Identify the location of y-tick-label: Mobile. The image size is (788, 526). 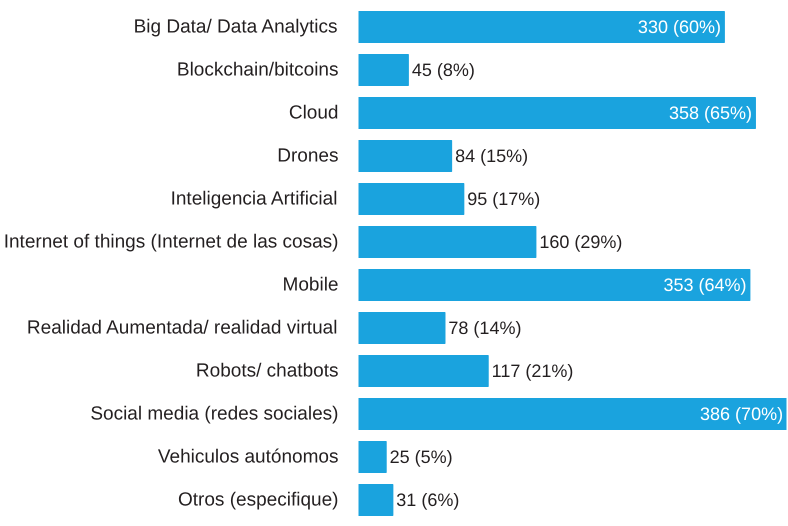
(310, 285).